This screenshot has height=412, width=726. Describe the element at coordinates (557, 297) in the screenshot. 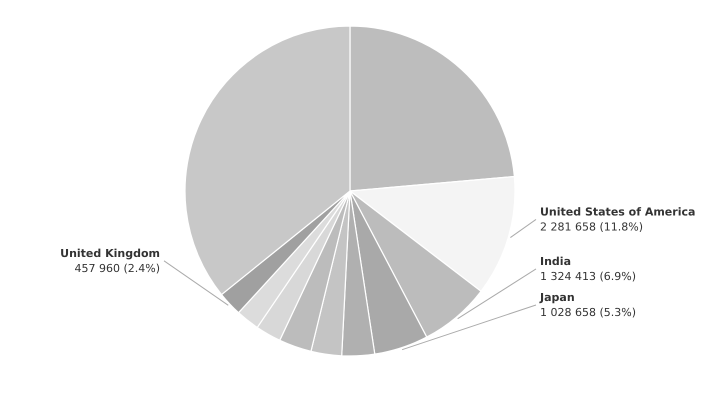

I see `slice-label: Japan` at that location.